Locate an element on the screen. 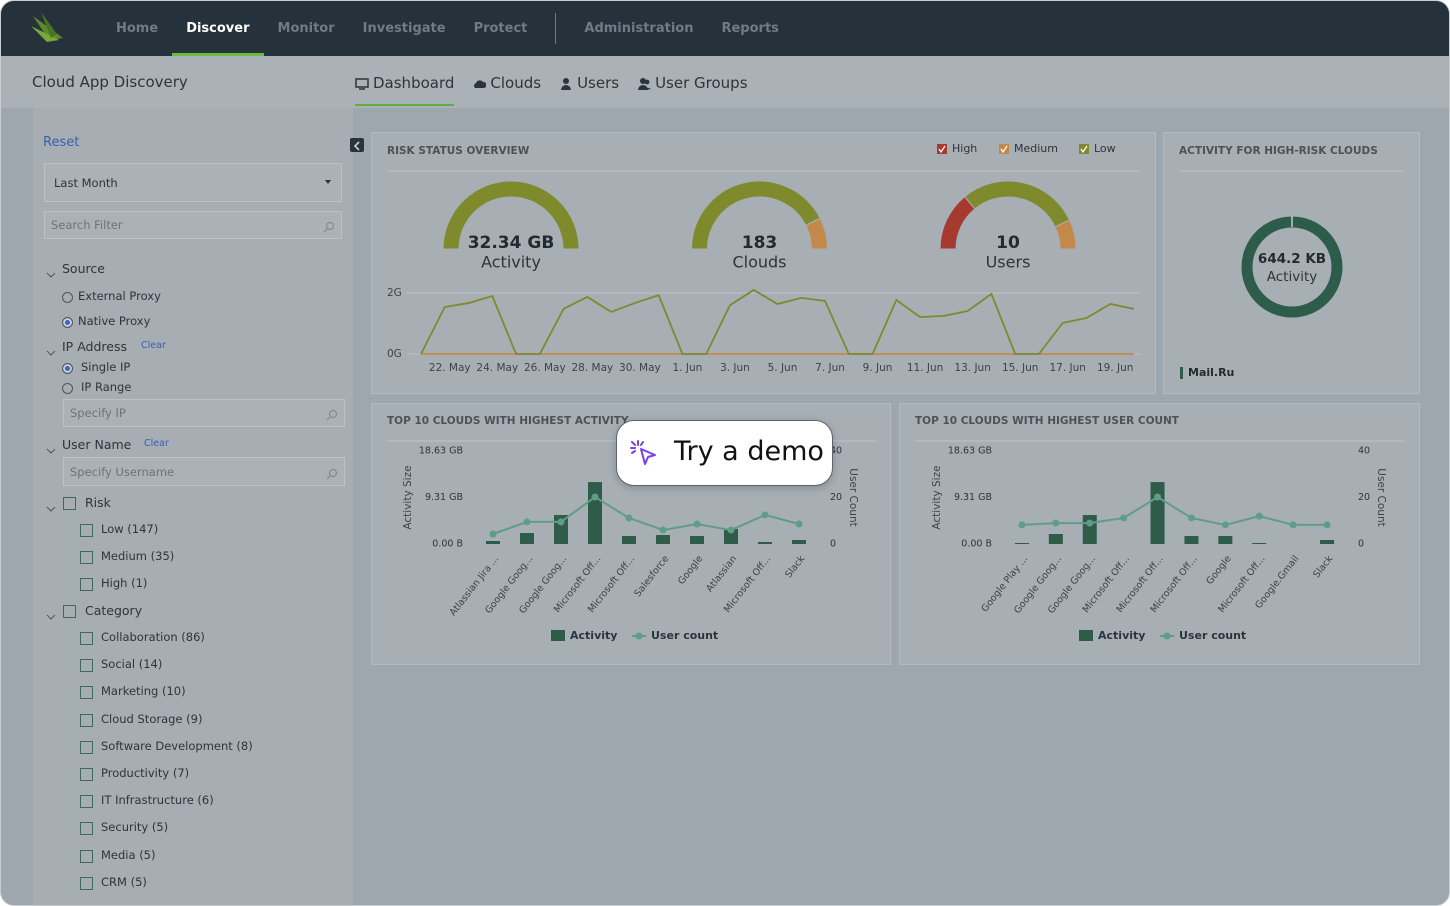 This screenshot has height=906, width=1450. section-label: Risk is located at coordinates (98, 502).